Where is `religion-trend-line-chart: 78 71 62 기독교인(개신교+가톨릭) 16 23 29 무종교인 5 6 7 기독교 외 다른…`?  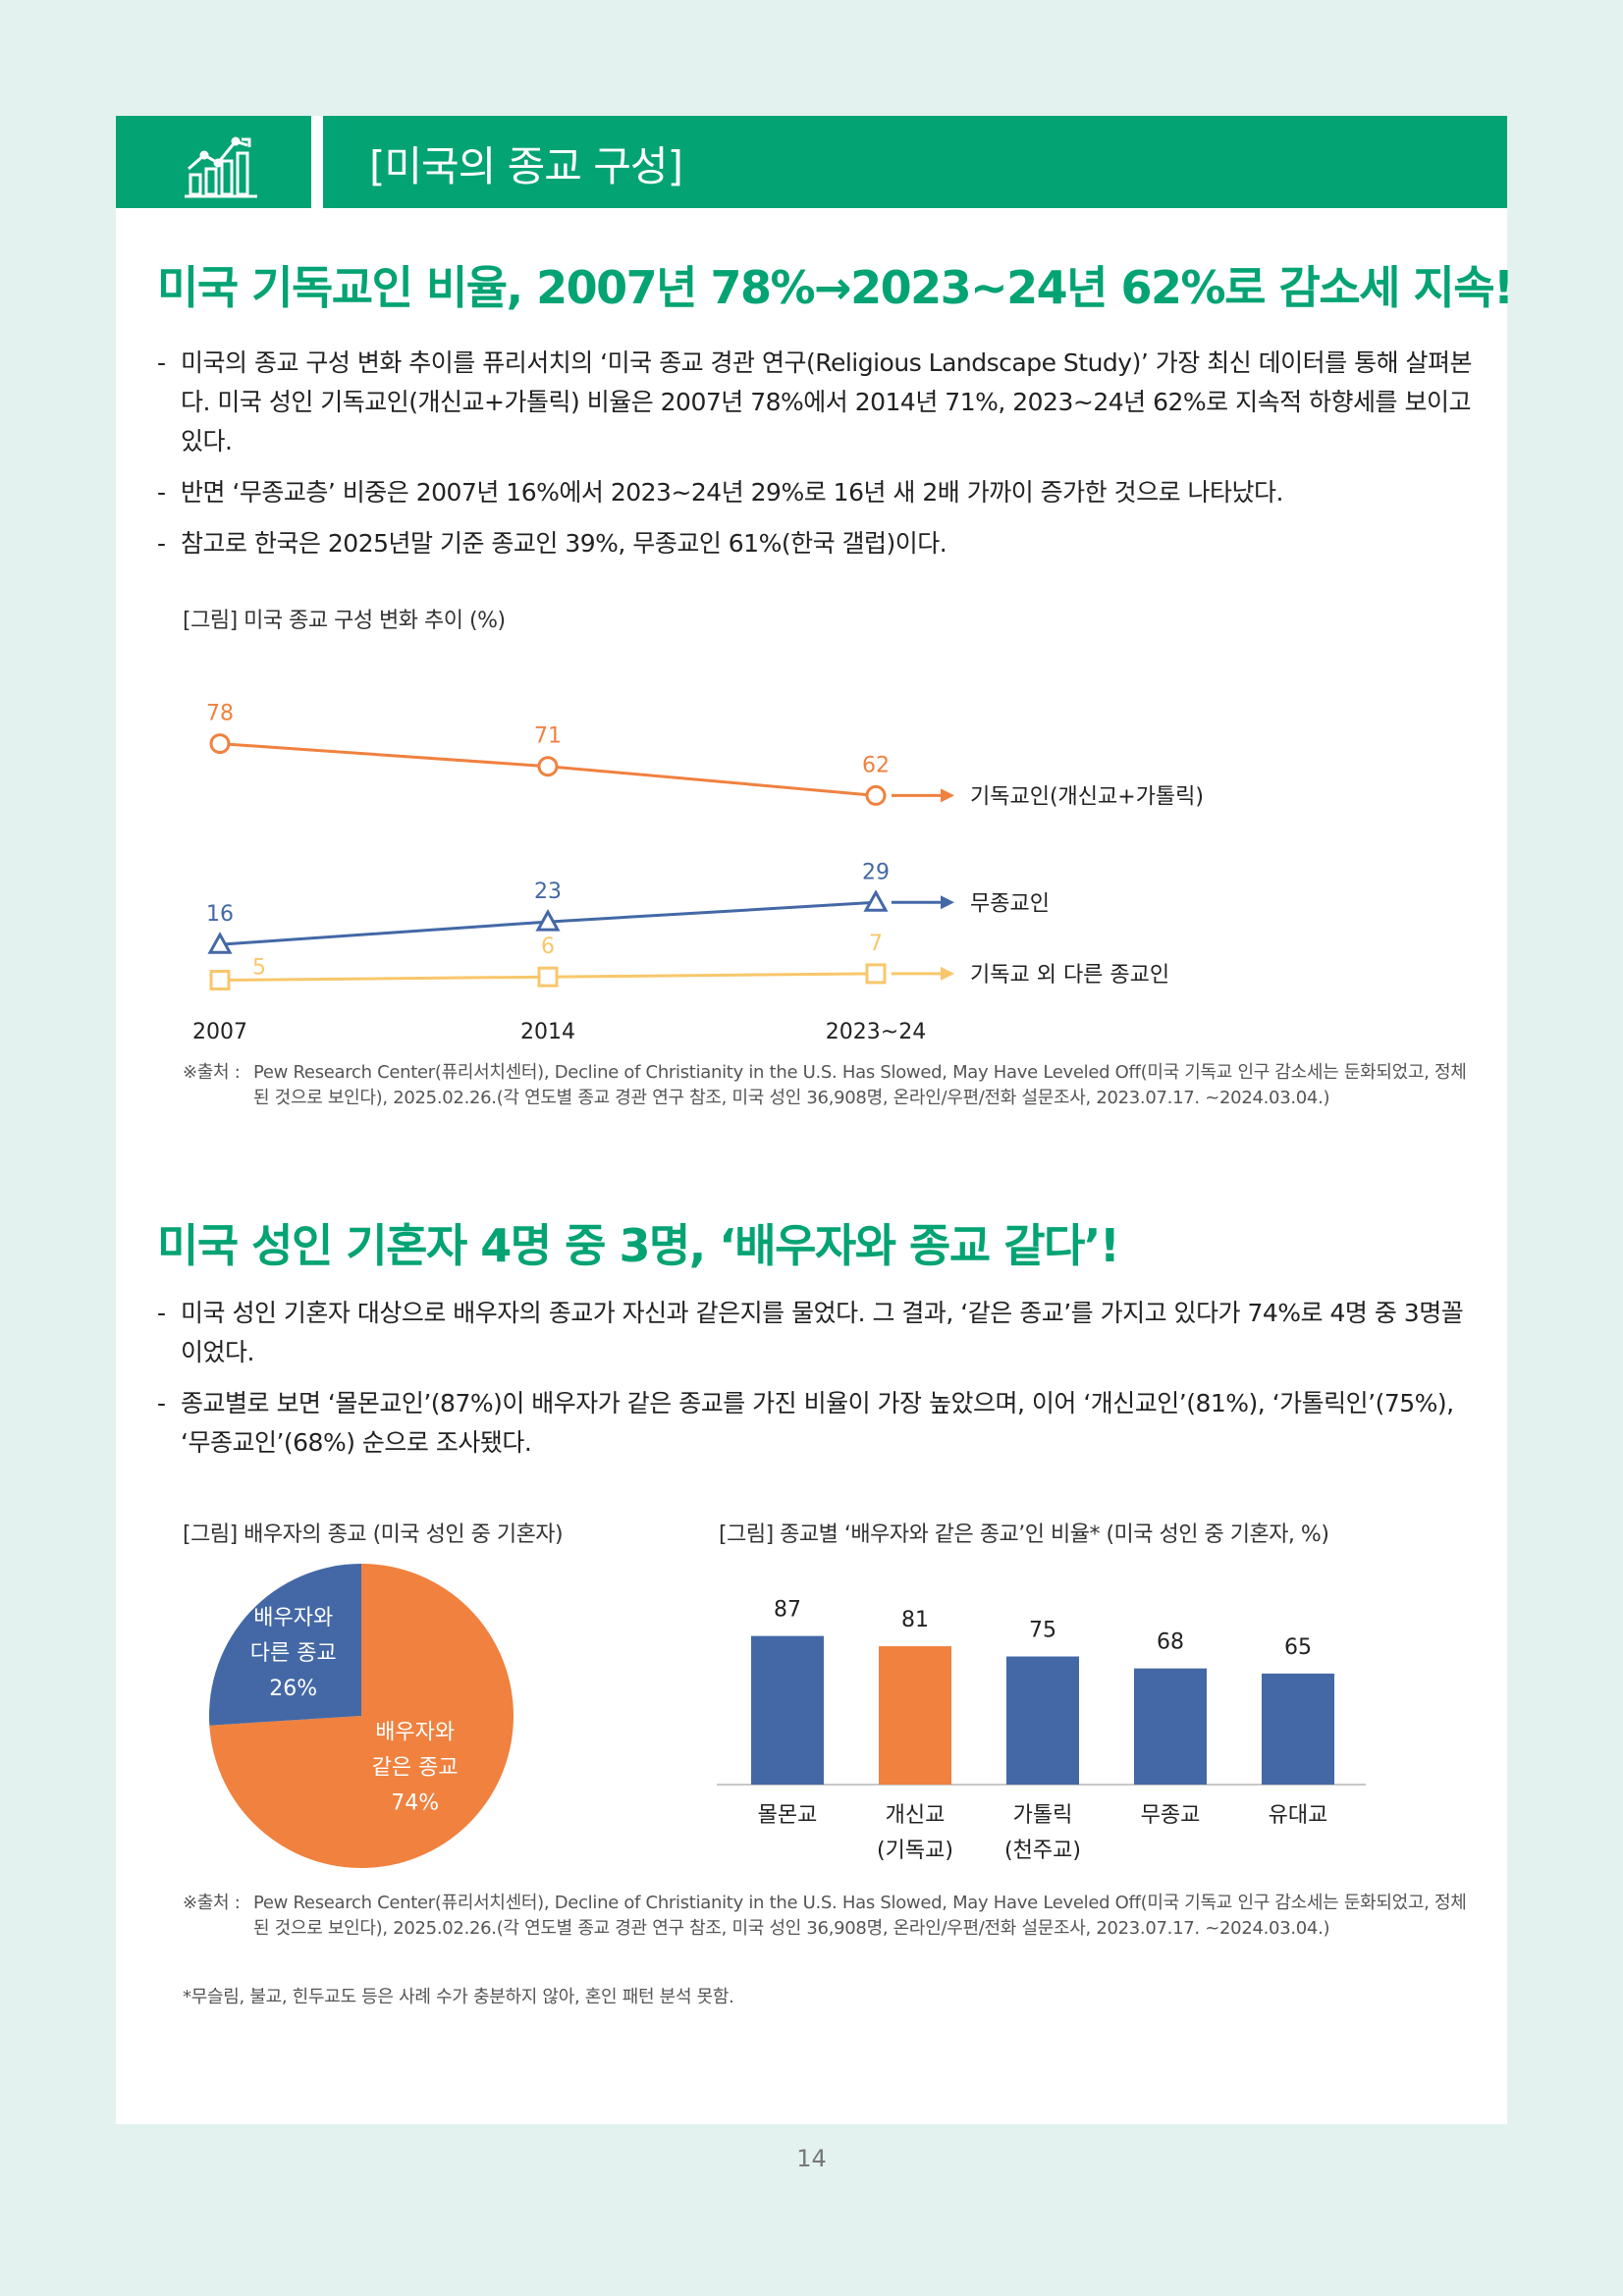 religion-trend-line-chart: 78 71 62 기독교인(개신교+가톨릭) 16 23 29 무종교인 5 6 7 기독교 외 다른… is located at coordinates (698, 873).